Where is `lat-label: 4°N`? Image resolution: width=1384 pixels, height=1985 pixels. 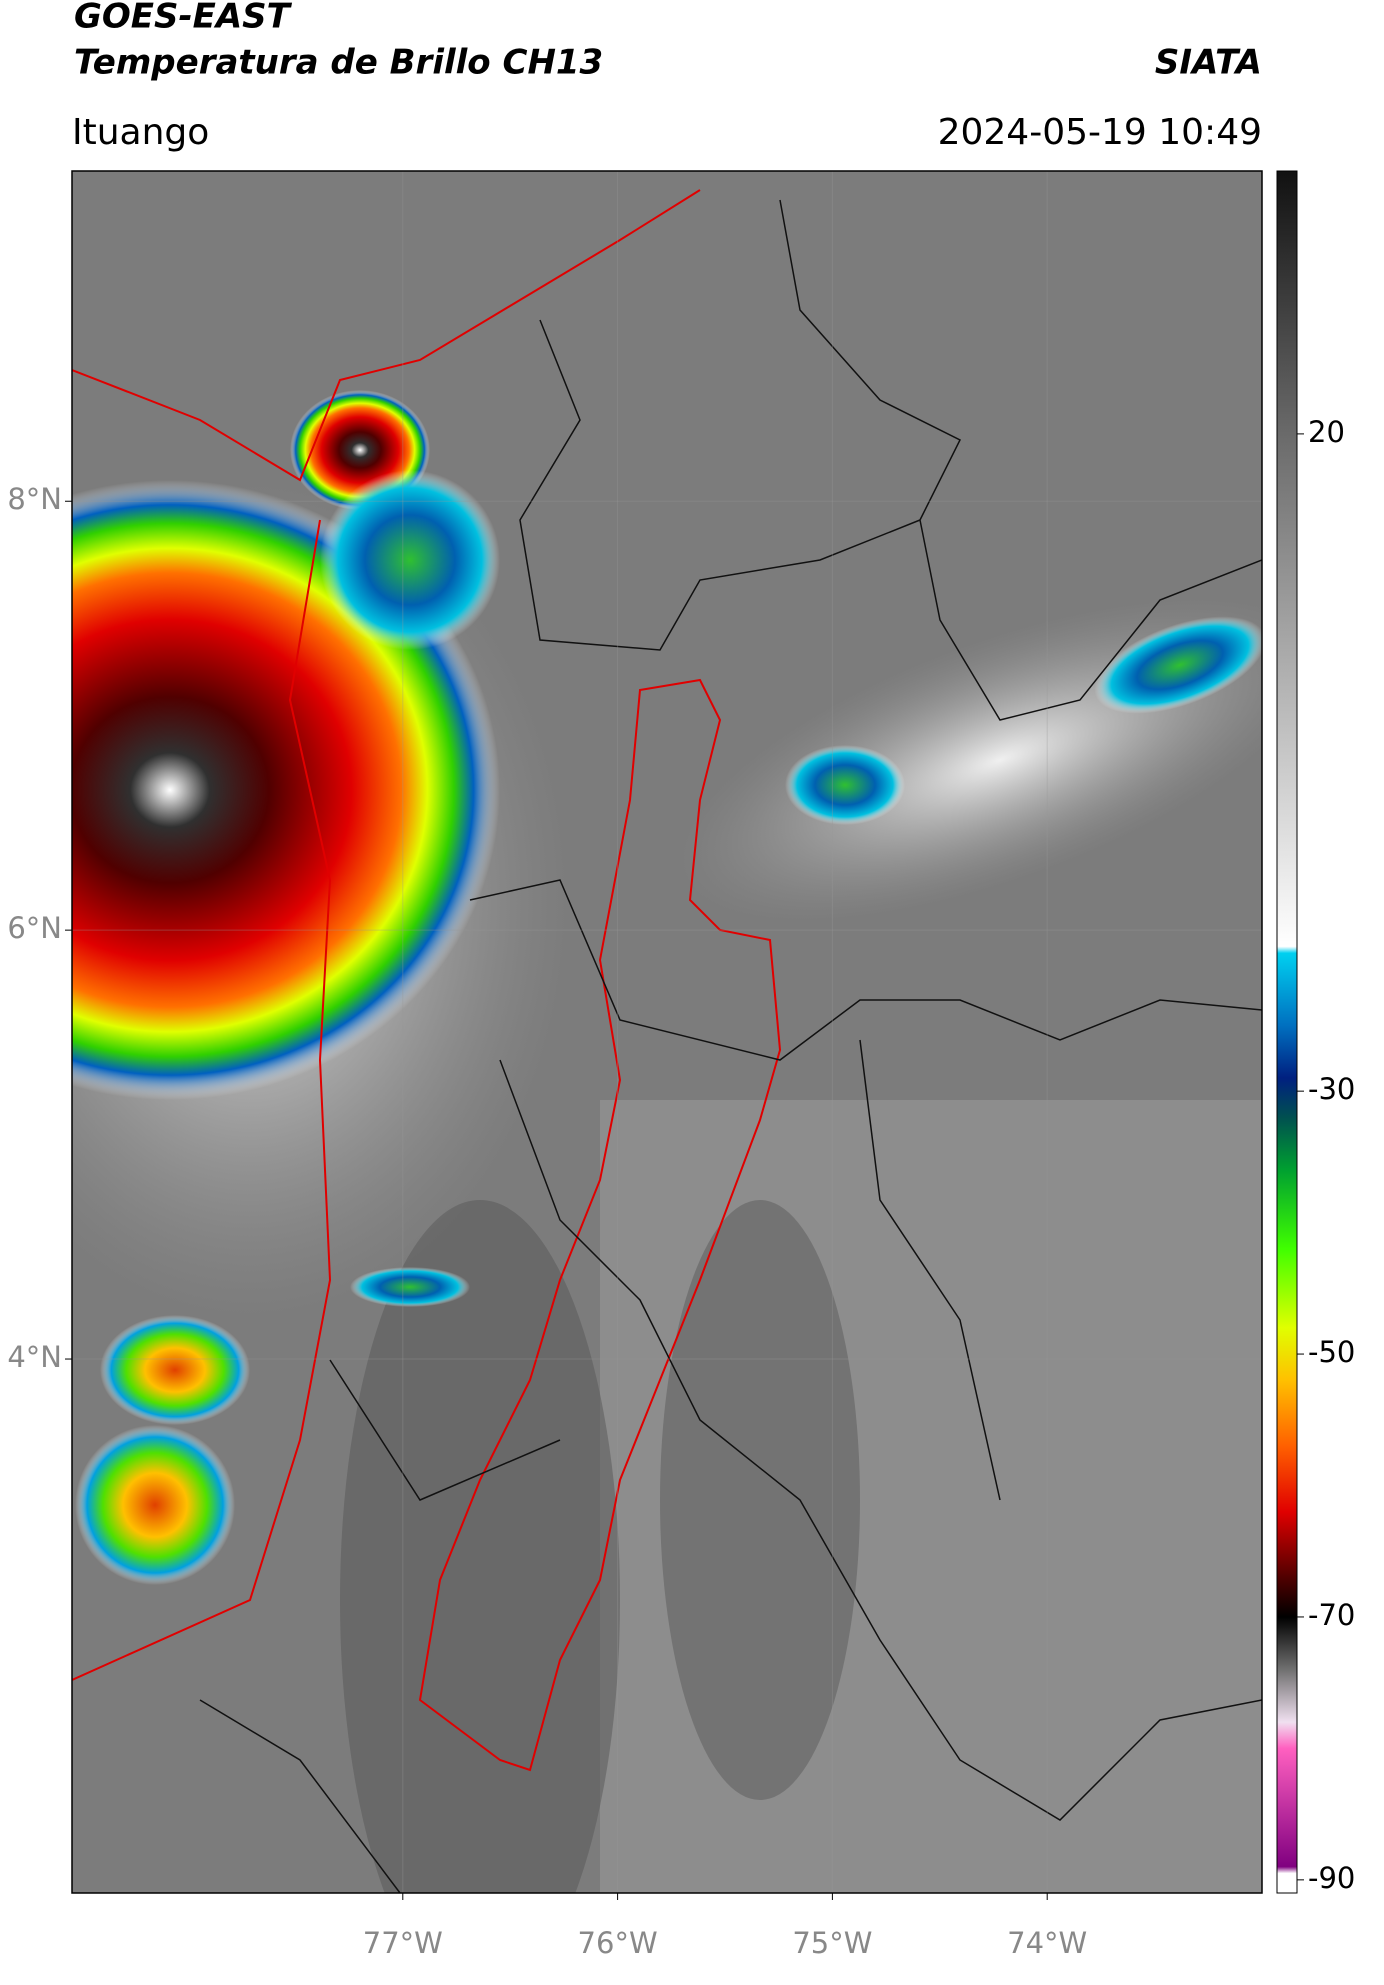 lat-label: 4°N is located at coordinates (34, 1357).